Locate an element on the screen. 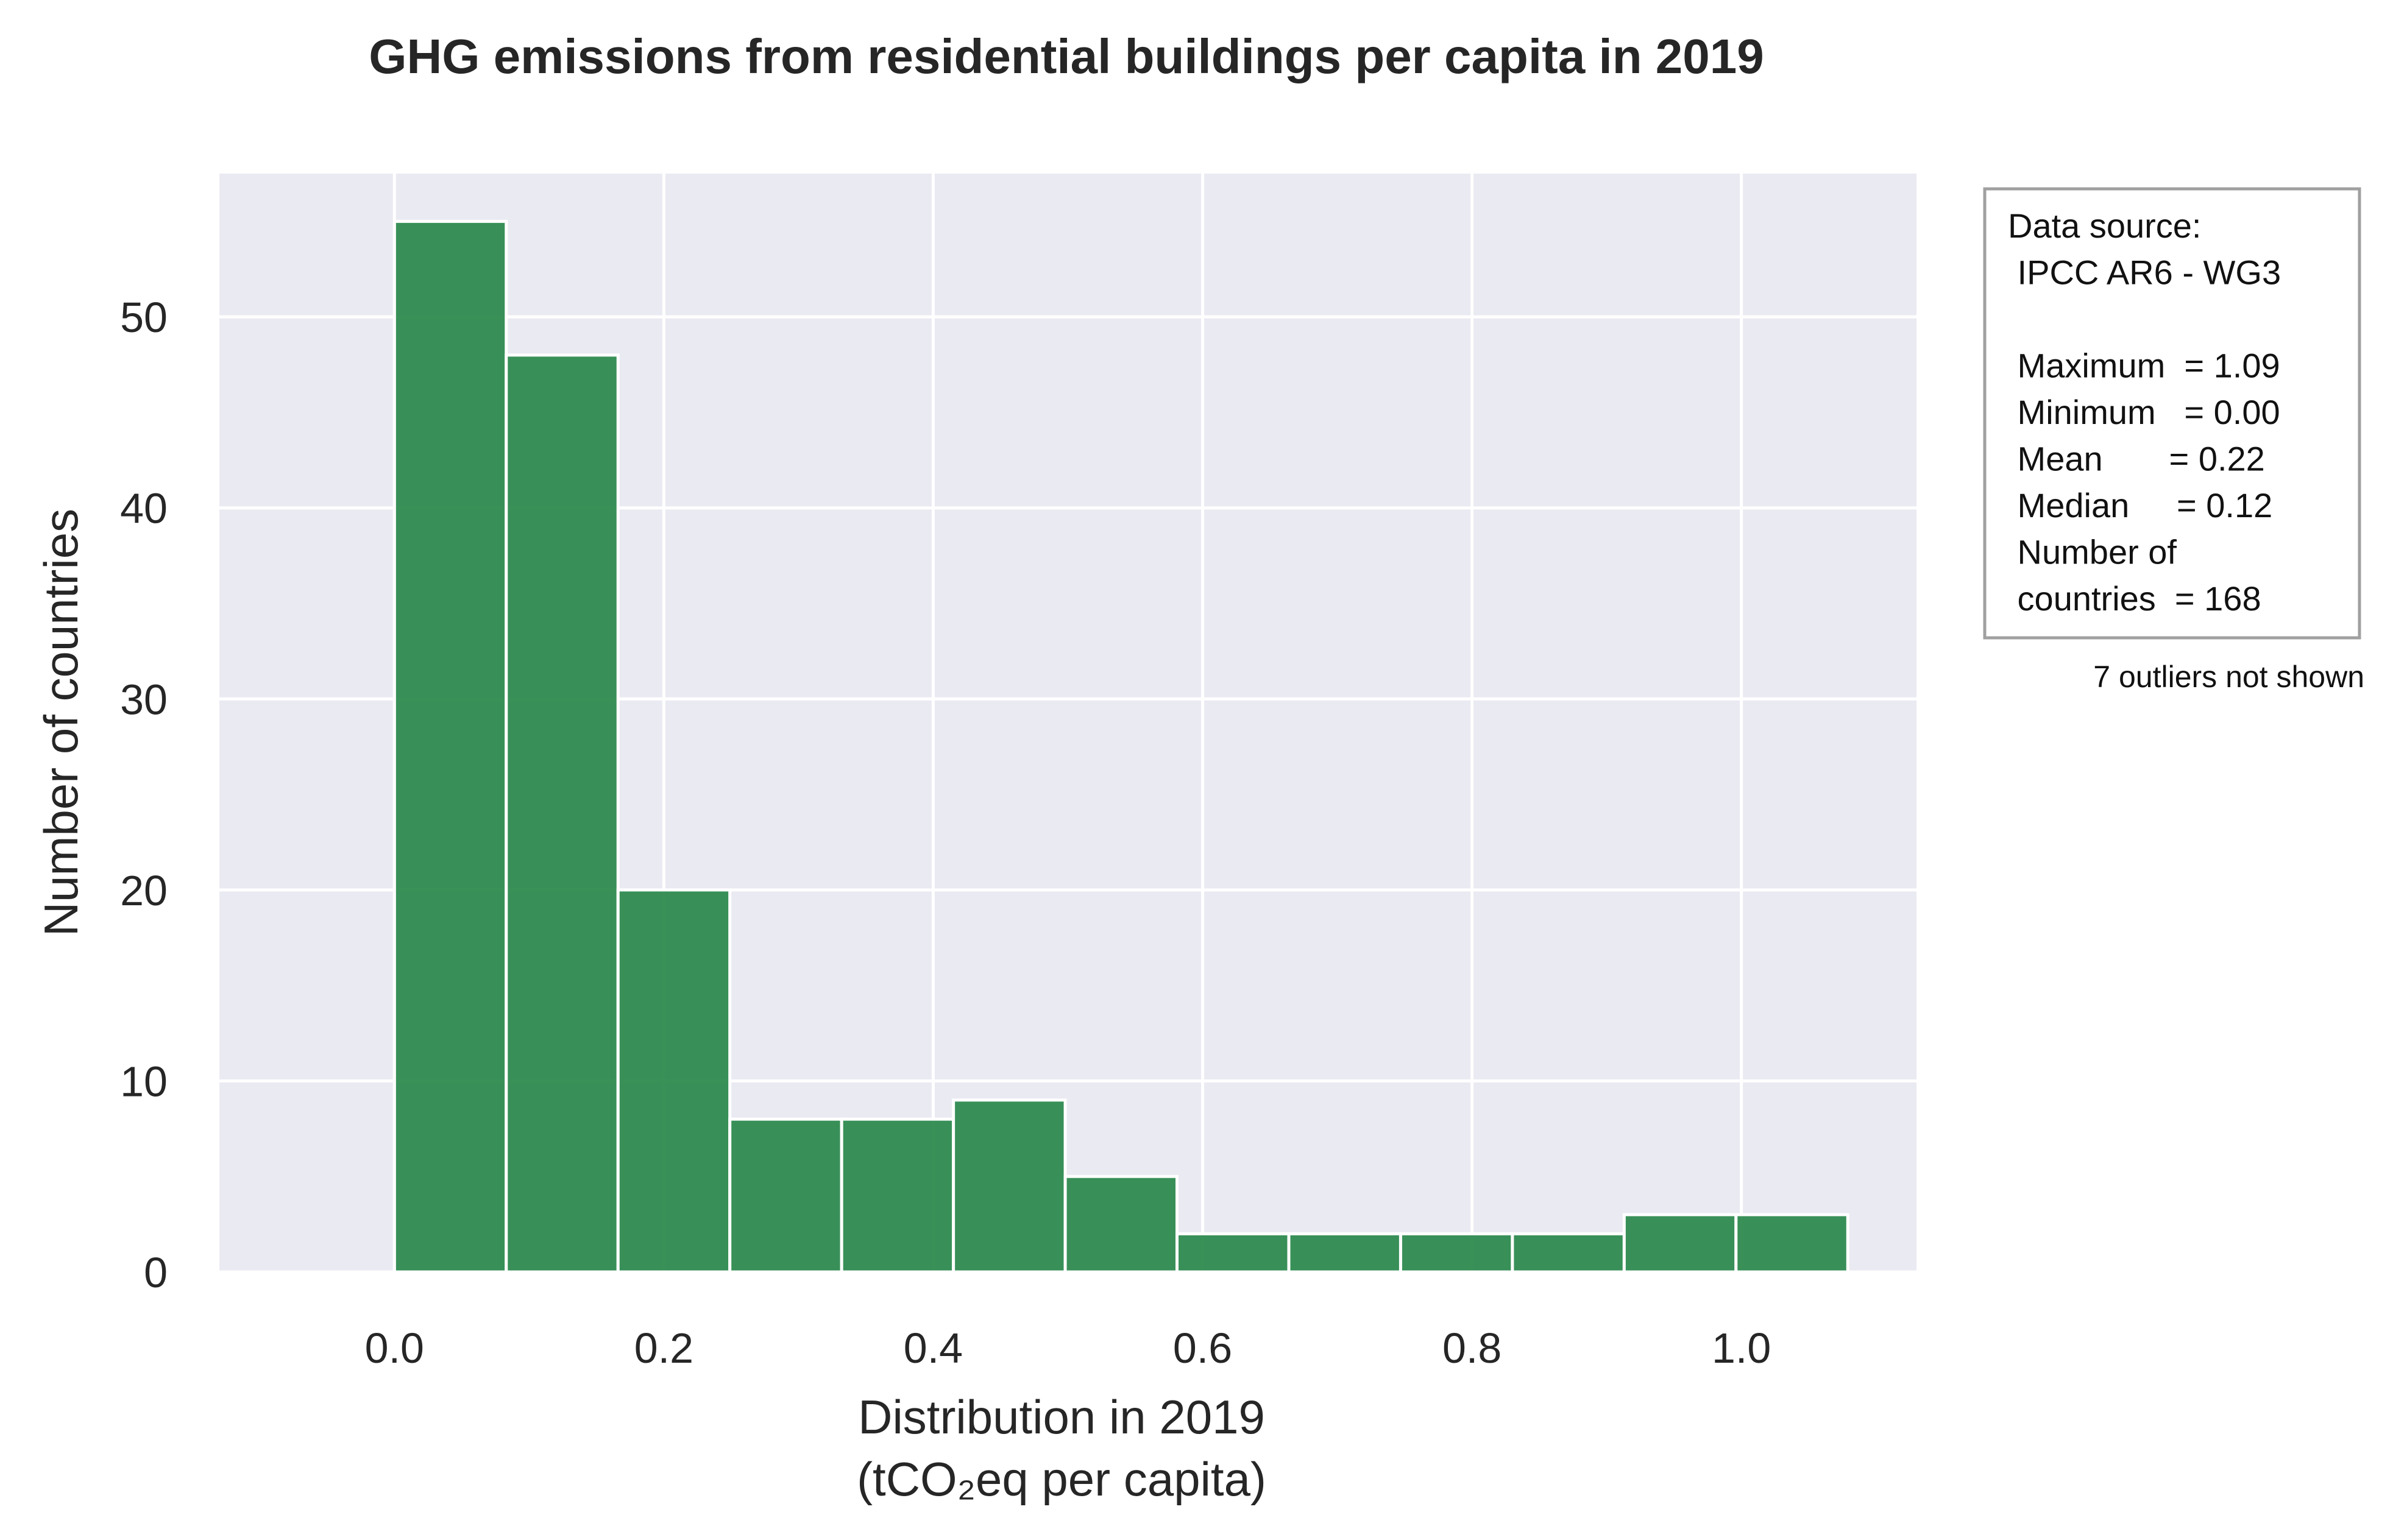  y-tick-label-4: 40 is located at coordinates (144, 509).